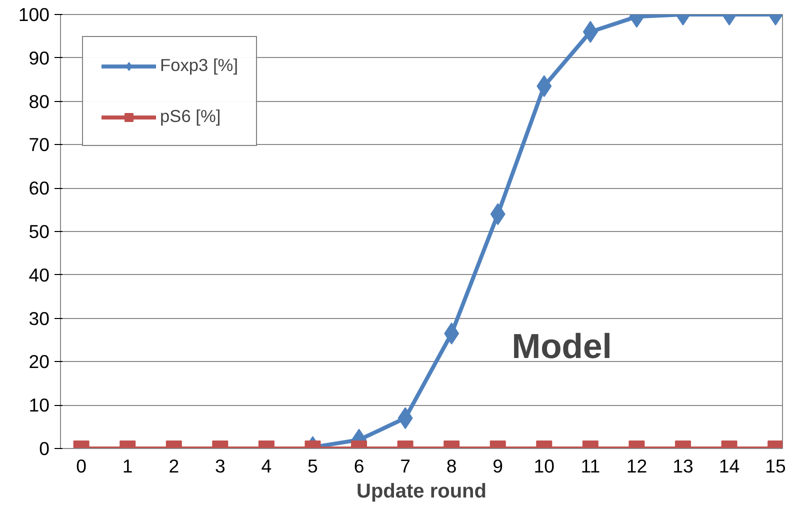 Image resolution: width=796 pixels, height=505 pixels. I want to click on y-tick-label: 90, so click(39, 57).